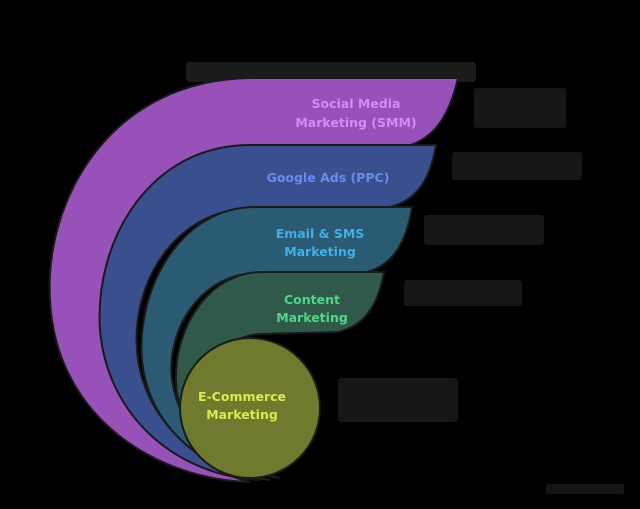 The image size is (640, 509). What do you see at coordinates (331, 72) in the screenshot?
I see `title-placeholder-bar` at bounding box center [331, 72].